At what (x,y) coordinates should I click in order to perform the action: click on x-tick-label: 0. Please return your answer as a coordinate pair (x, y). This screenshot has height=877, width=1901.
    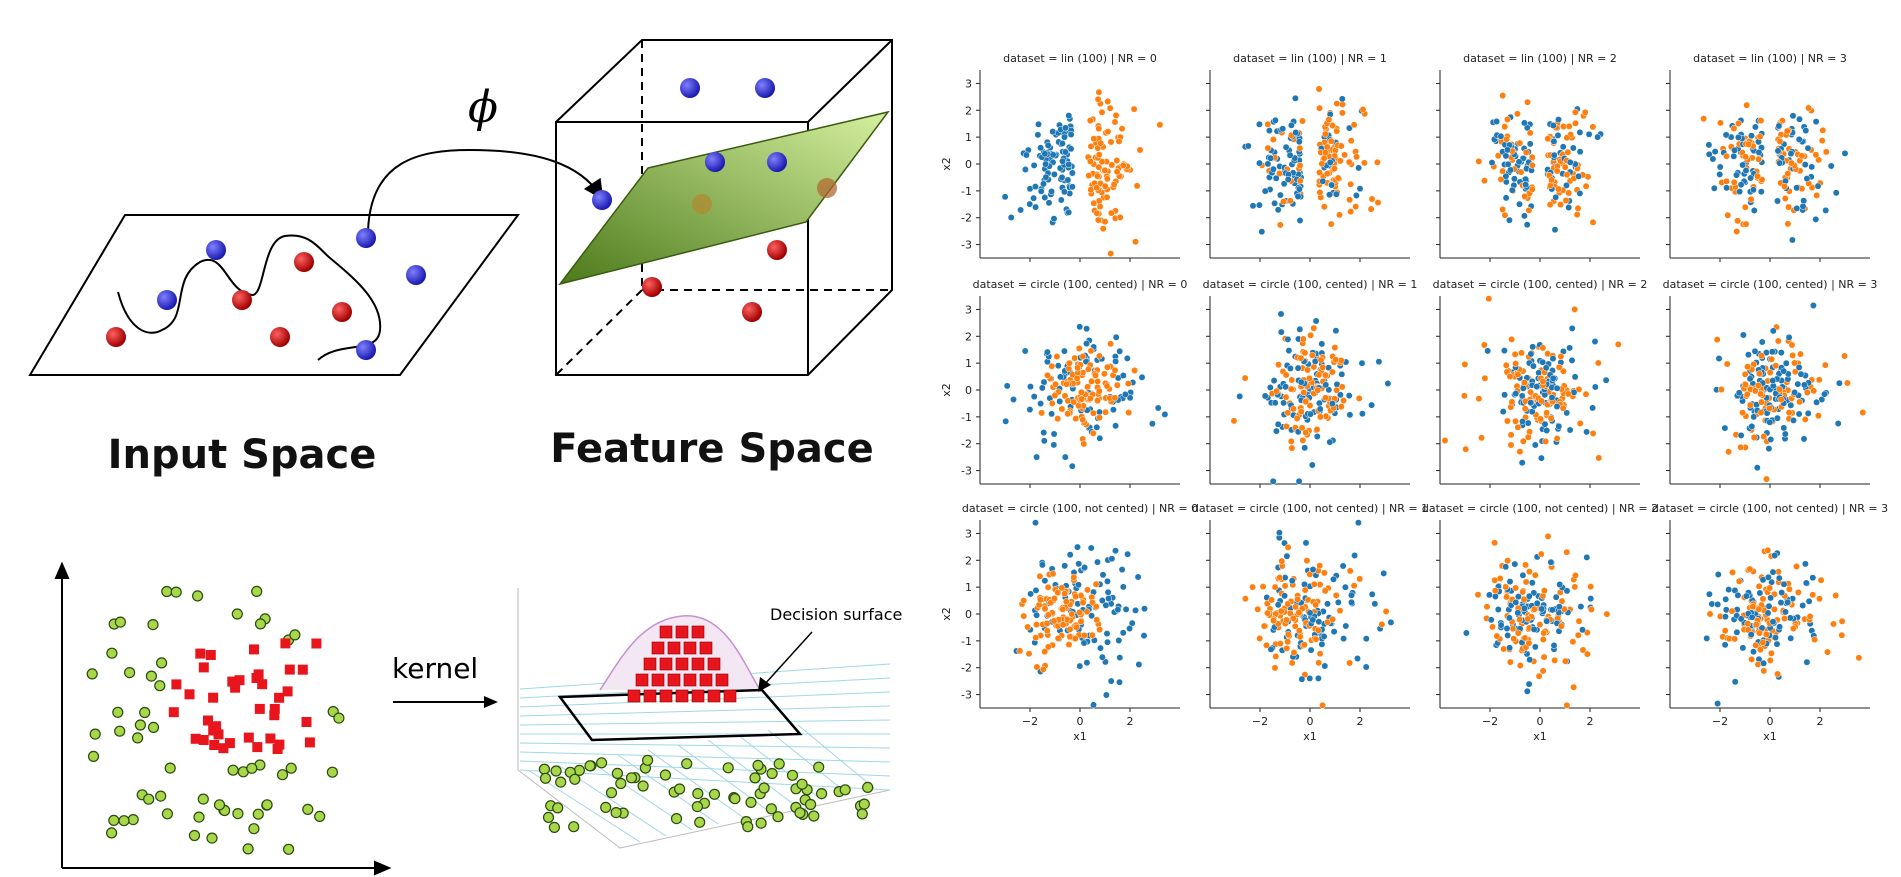
    Looking at the image, I should click on (1310, 721).